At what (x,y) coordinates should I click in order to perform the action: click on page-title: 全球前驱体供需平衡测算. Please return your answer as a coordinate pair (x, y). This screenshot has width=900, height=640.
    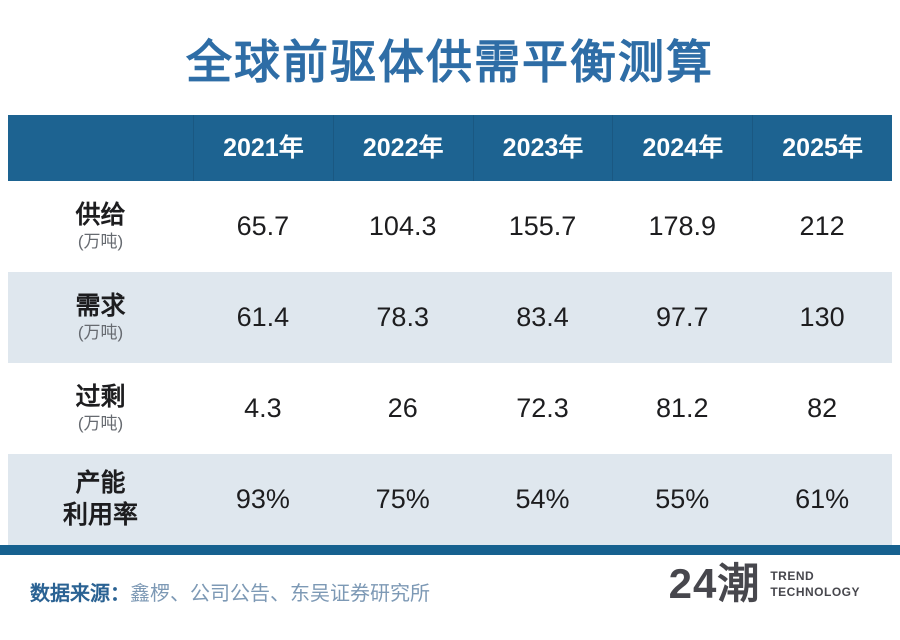
    Looking at the image, I should click on (450, 62).